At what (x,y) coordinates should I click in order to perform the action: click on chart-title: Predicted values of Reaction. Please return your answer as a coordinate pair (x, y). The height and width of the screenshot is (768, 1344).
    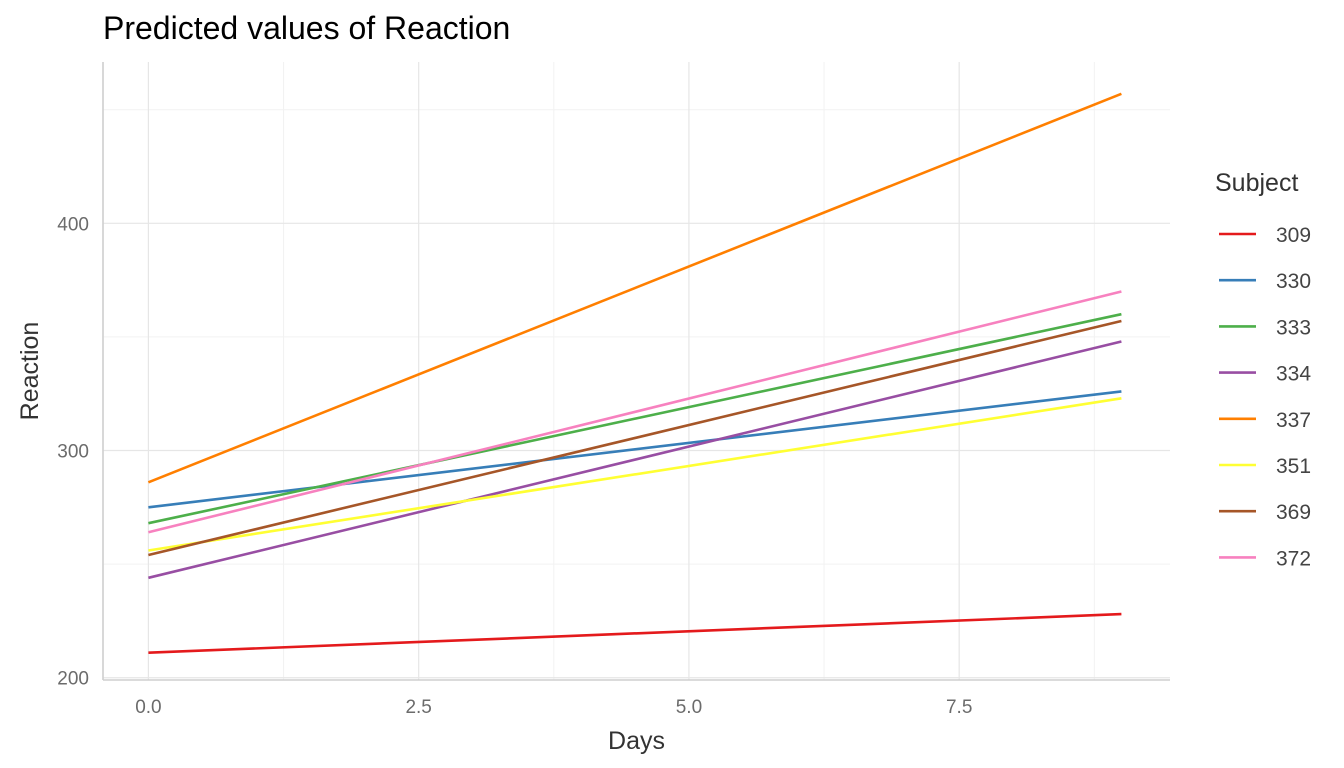
    Looking at the image, I should click on (307, 28).